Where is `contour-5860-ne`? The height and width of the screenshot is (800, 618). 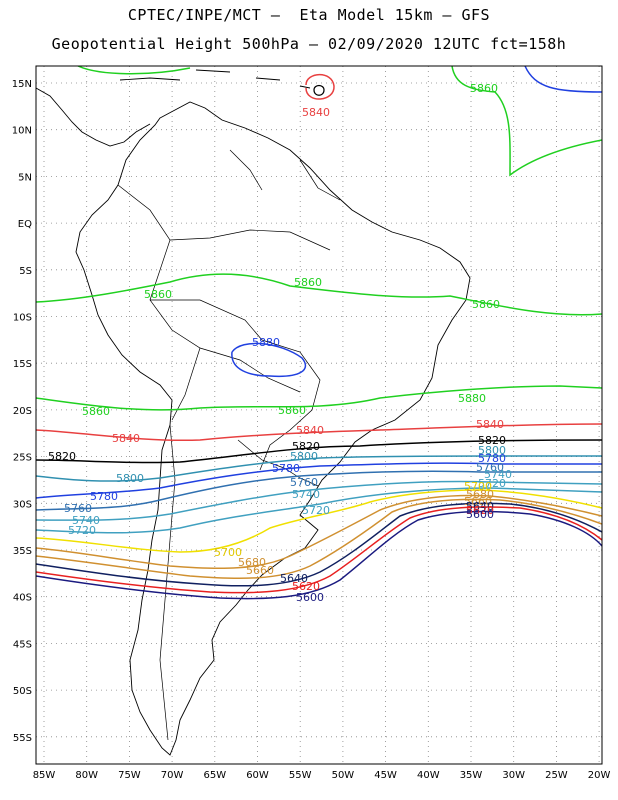 contour-5860-ne is located at coordinates (526, 121).